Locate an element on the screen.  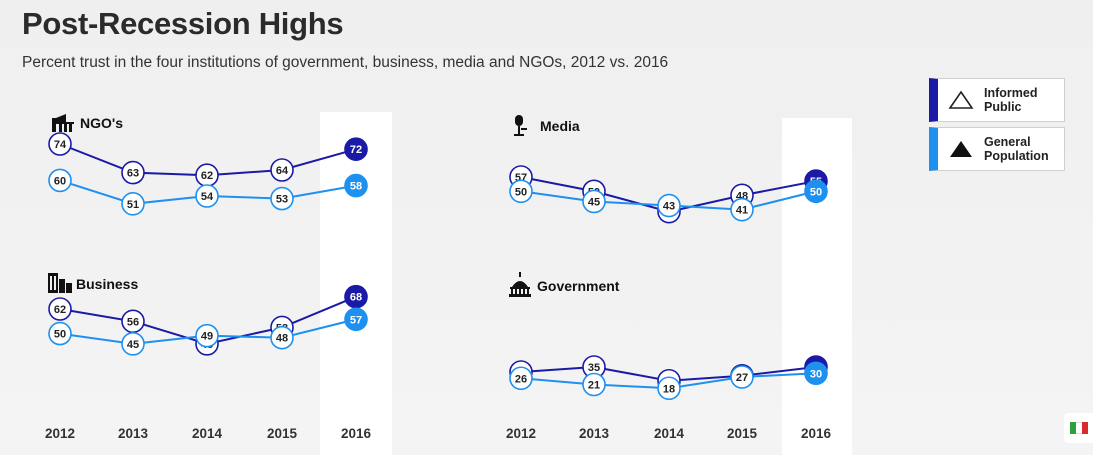
informed-public-point: 72 is located at coordinates (356, 149).